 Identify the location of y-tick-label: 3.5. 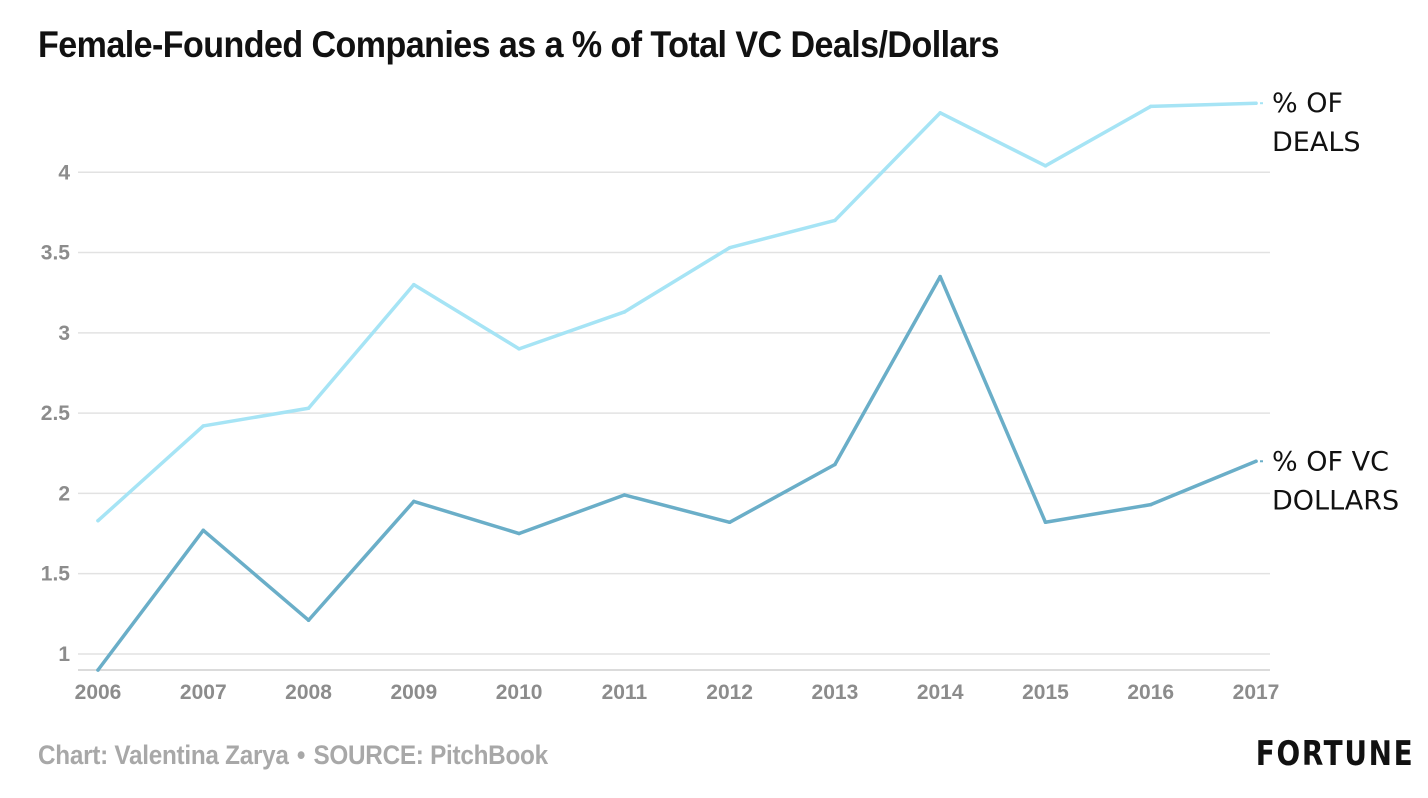
(56, 253).